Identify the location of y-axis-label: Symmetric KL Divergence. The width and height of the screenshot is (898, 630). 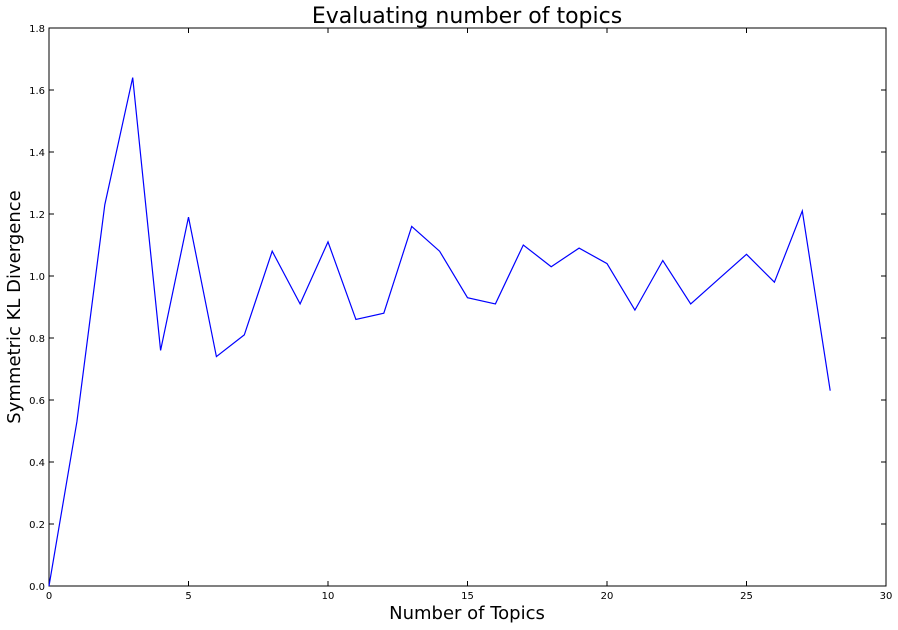
(14, 306).